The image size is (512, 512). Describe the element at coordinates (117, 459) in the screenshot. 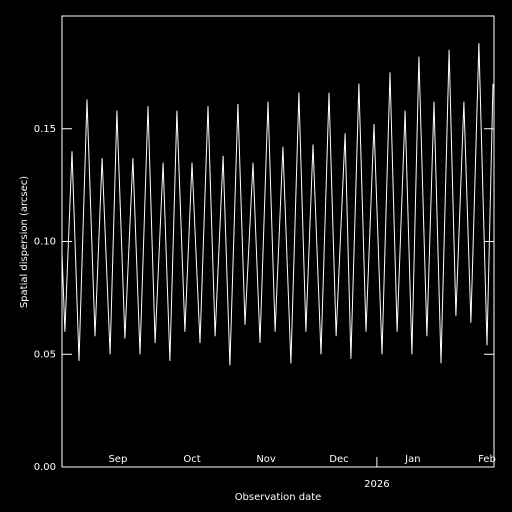

I see `x-tick-label: Sep` at that location.